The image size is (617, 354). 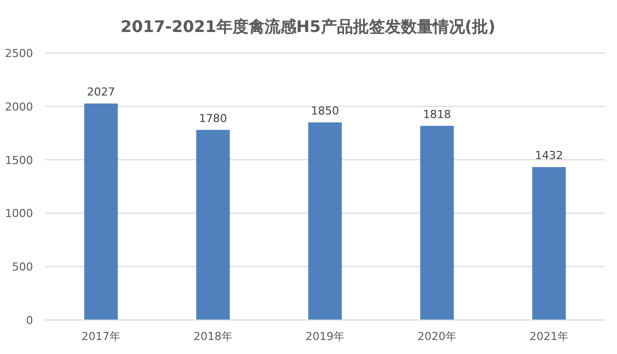 What do you see at coordinates (19, 53) in the screenshot?
I see `y-tick-label: 2500` at bounding box center [19, 53].